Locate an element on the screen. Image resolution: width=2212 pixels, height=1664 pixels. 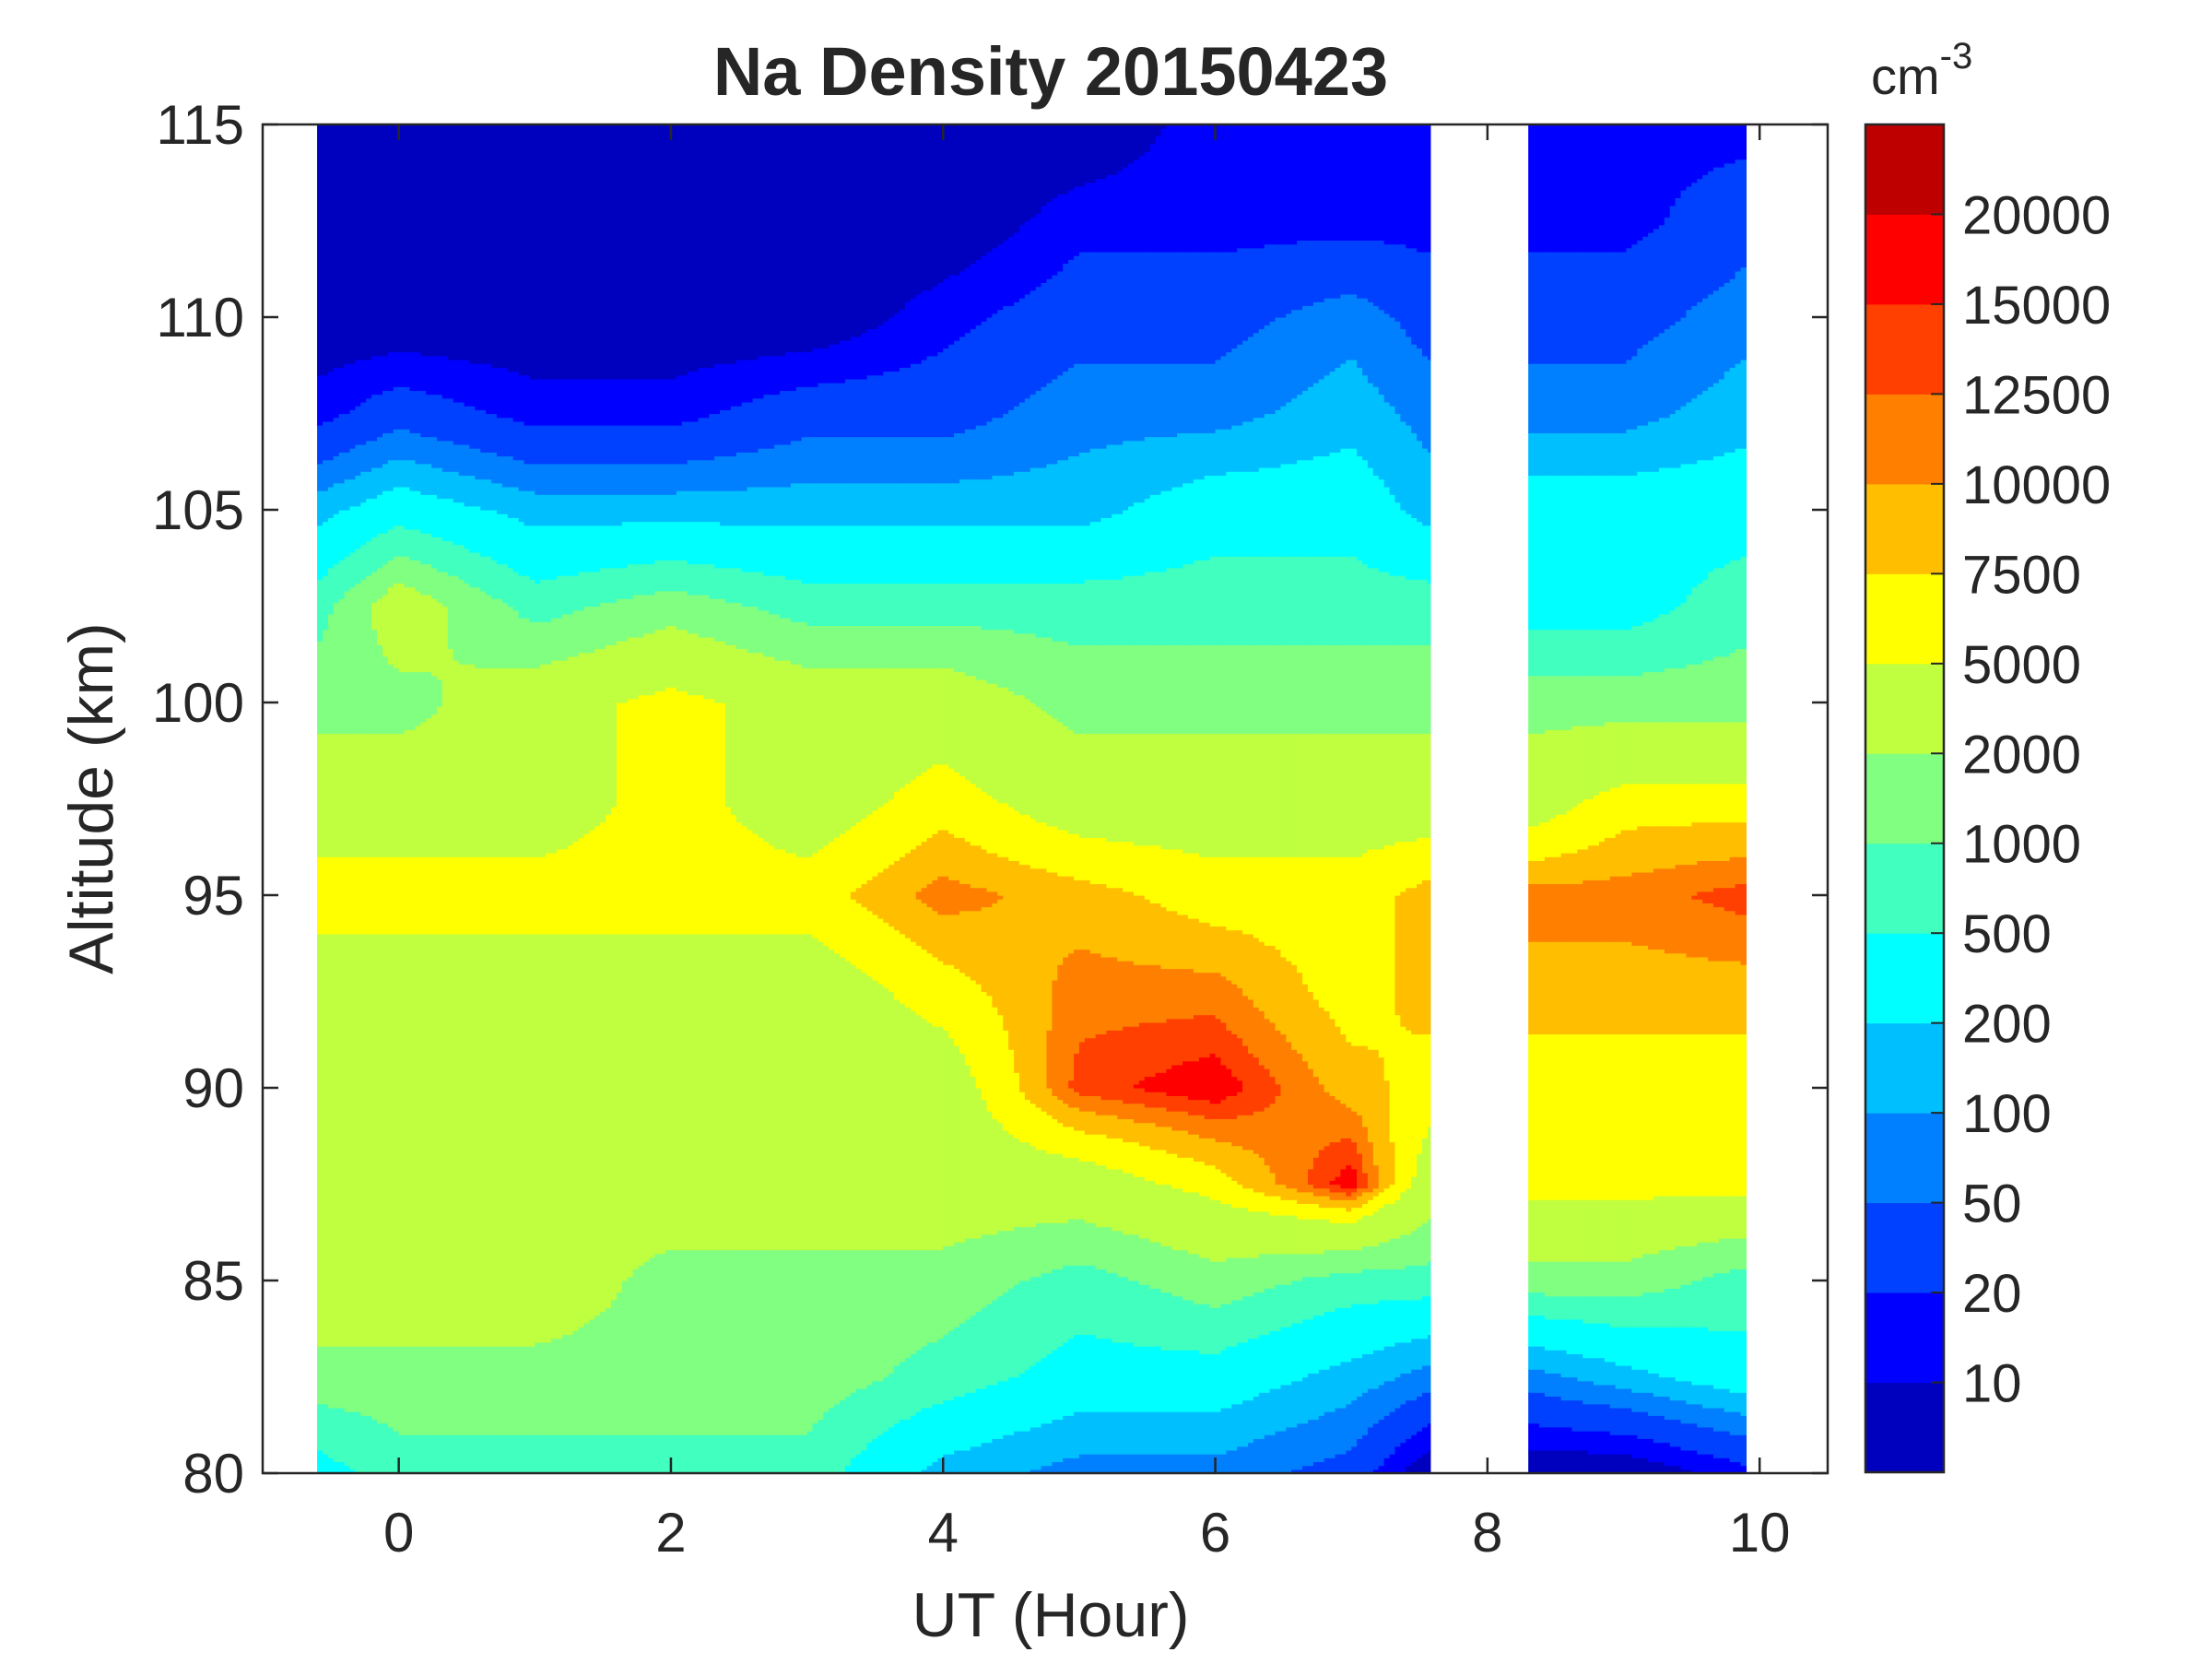
colorbar-tick-label: 20000 is located at coordinates (2036, 215).